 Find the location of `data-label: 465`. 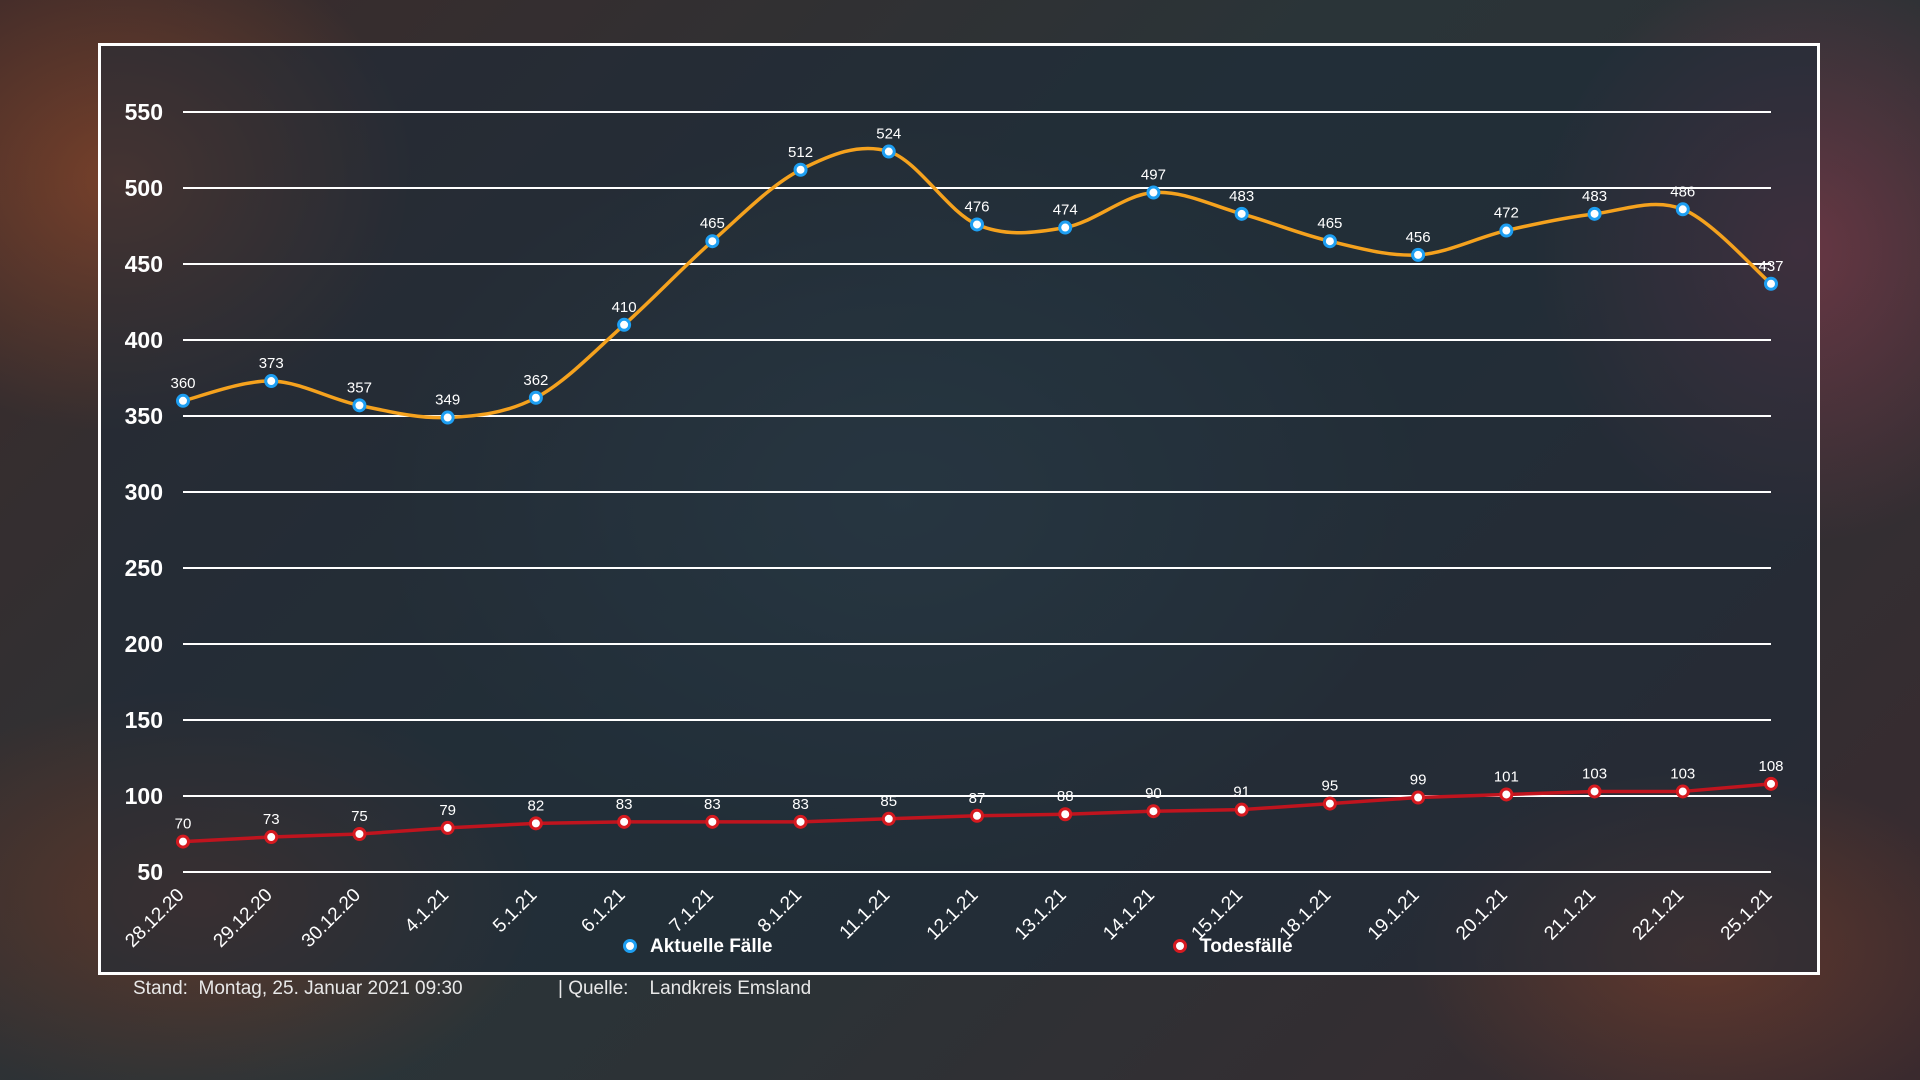

data-label: 465 is located at coordinates (1329, 223).